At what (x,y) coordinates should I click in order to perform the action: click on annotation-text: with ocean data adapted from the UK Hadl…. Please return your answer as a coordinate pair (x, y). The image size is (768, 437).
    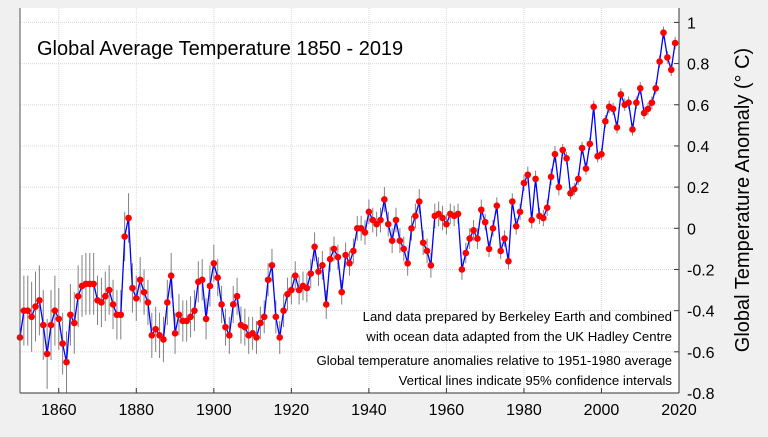
    Looking at the image, I should click on (518, 336).